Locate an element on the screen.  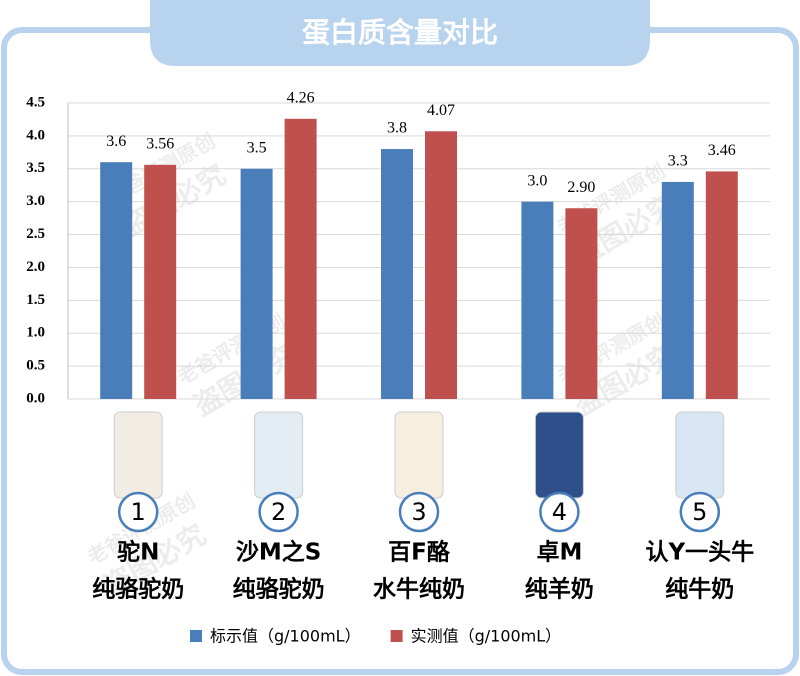
y-tick-label: 0.5 is located at coordinates (35, 366).